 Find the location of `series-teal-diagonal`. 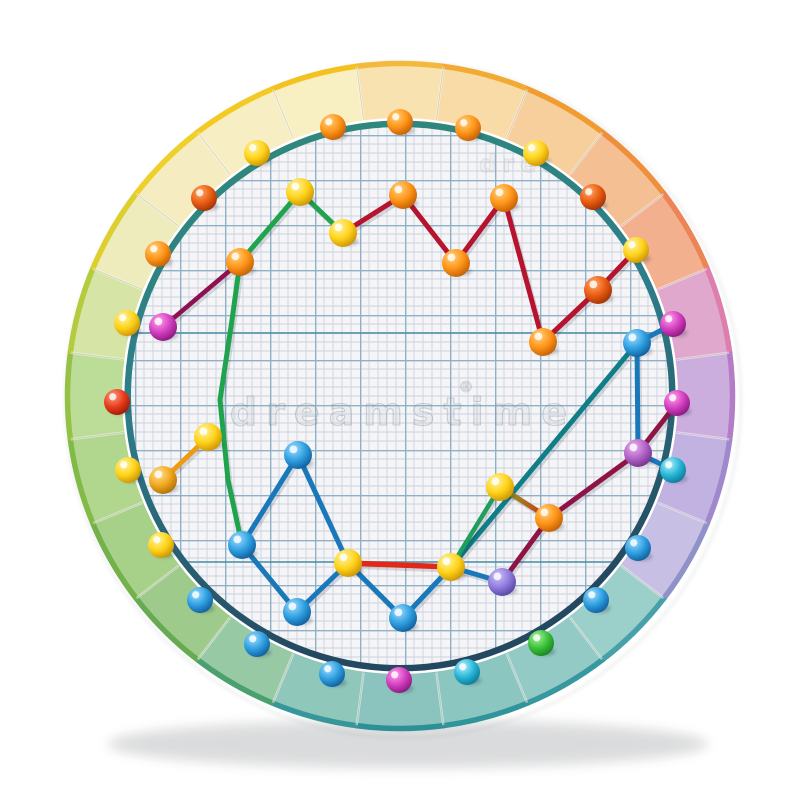

series-teal-diagonal is located at coordinates (544, 455).